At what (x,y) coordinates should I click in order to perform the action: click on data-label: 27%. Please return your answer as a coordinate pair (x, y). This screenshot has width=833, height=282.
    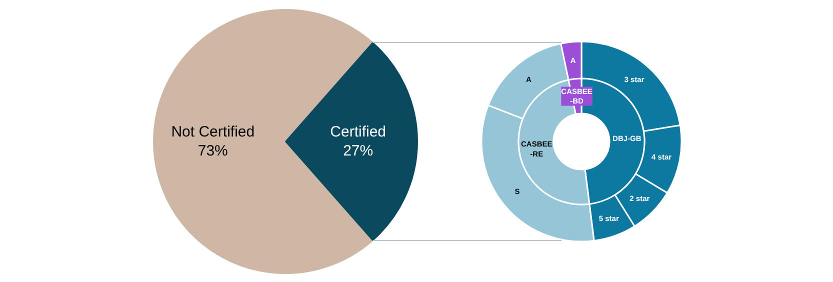
    Looking at the image, I should click on (358, 151).